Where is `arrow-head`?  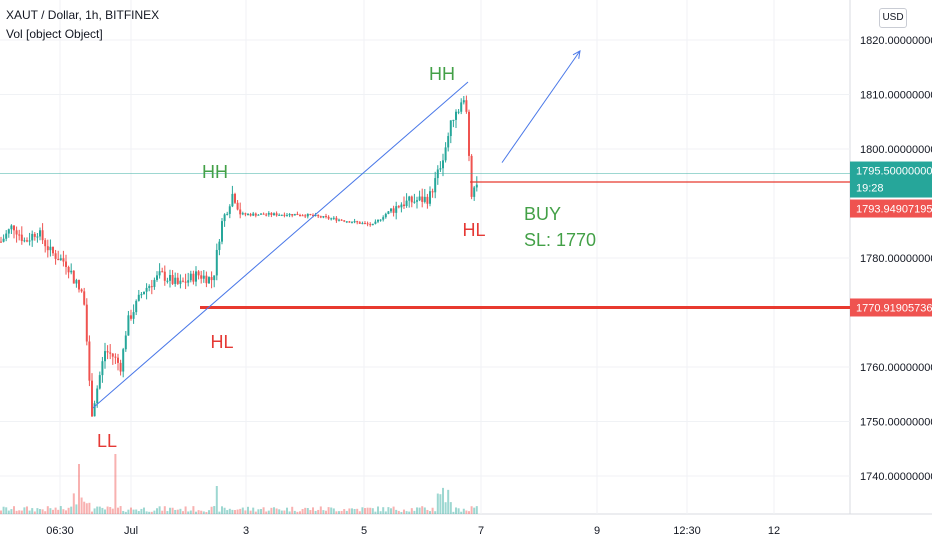 arrow-head is located at coordinates (576, 54).